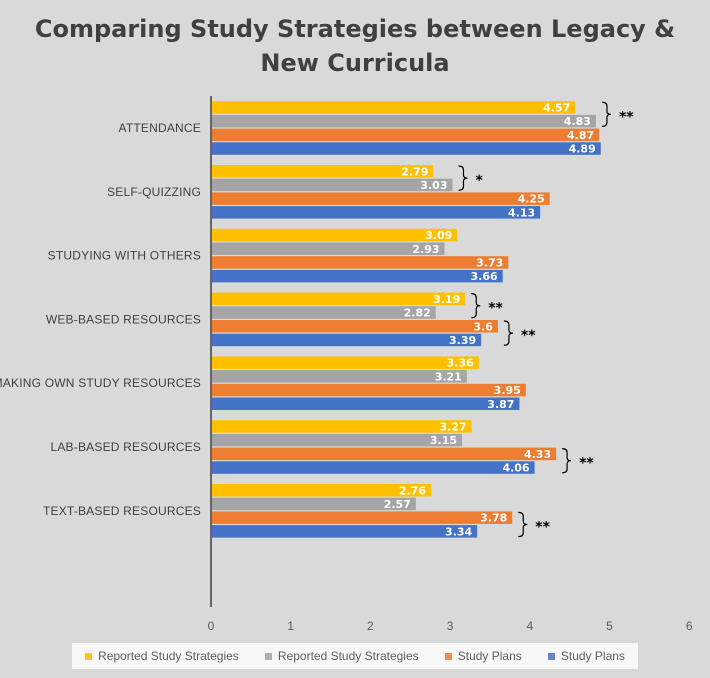 The image size is (710, 678). Describe the element at coordinates (537, 454) in the screenshot. I see `data-label-lab-based-resources-series-3: 4.33` at that location.